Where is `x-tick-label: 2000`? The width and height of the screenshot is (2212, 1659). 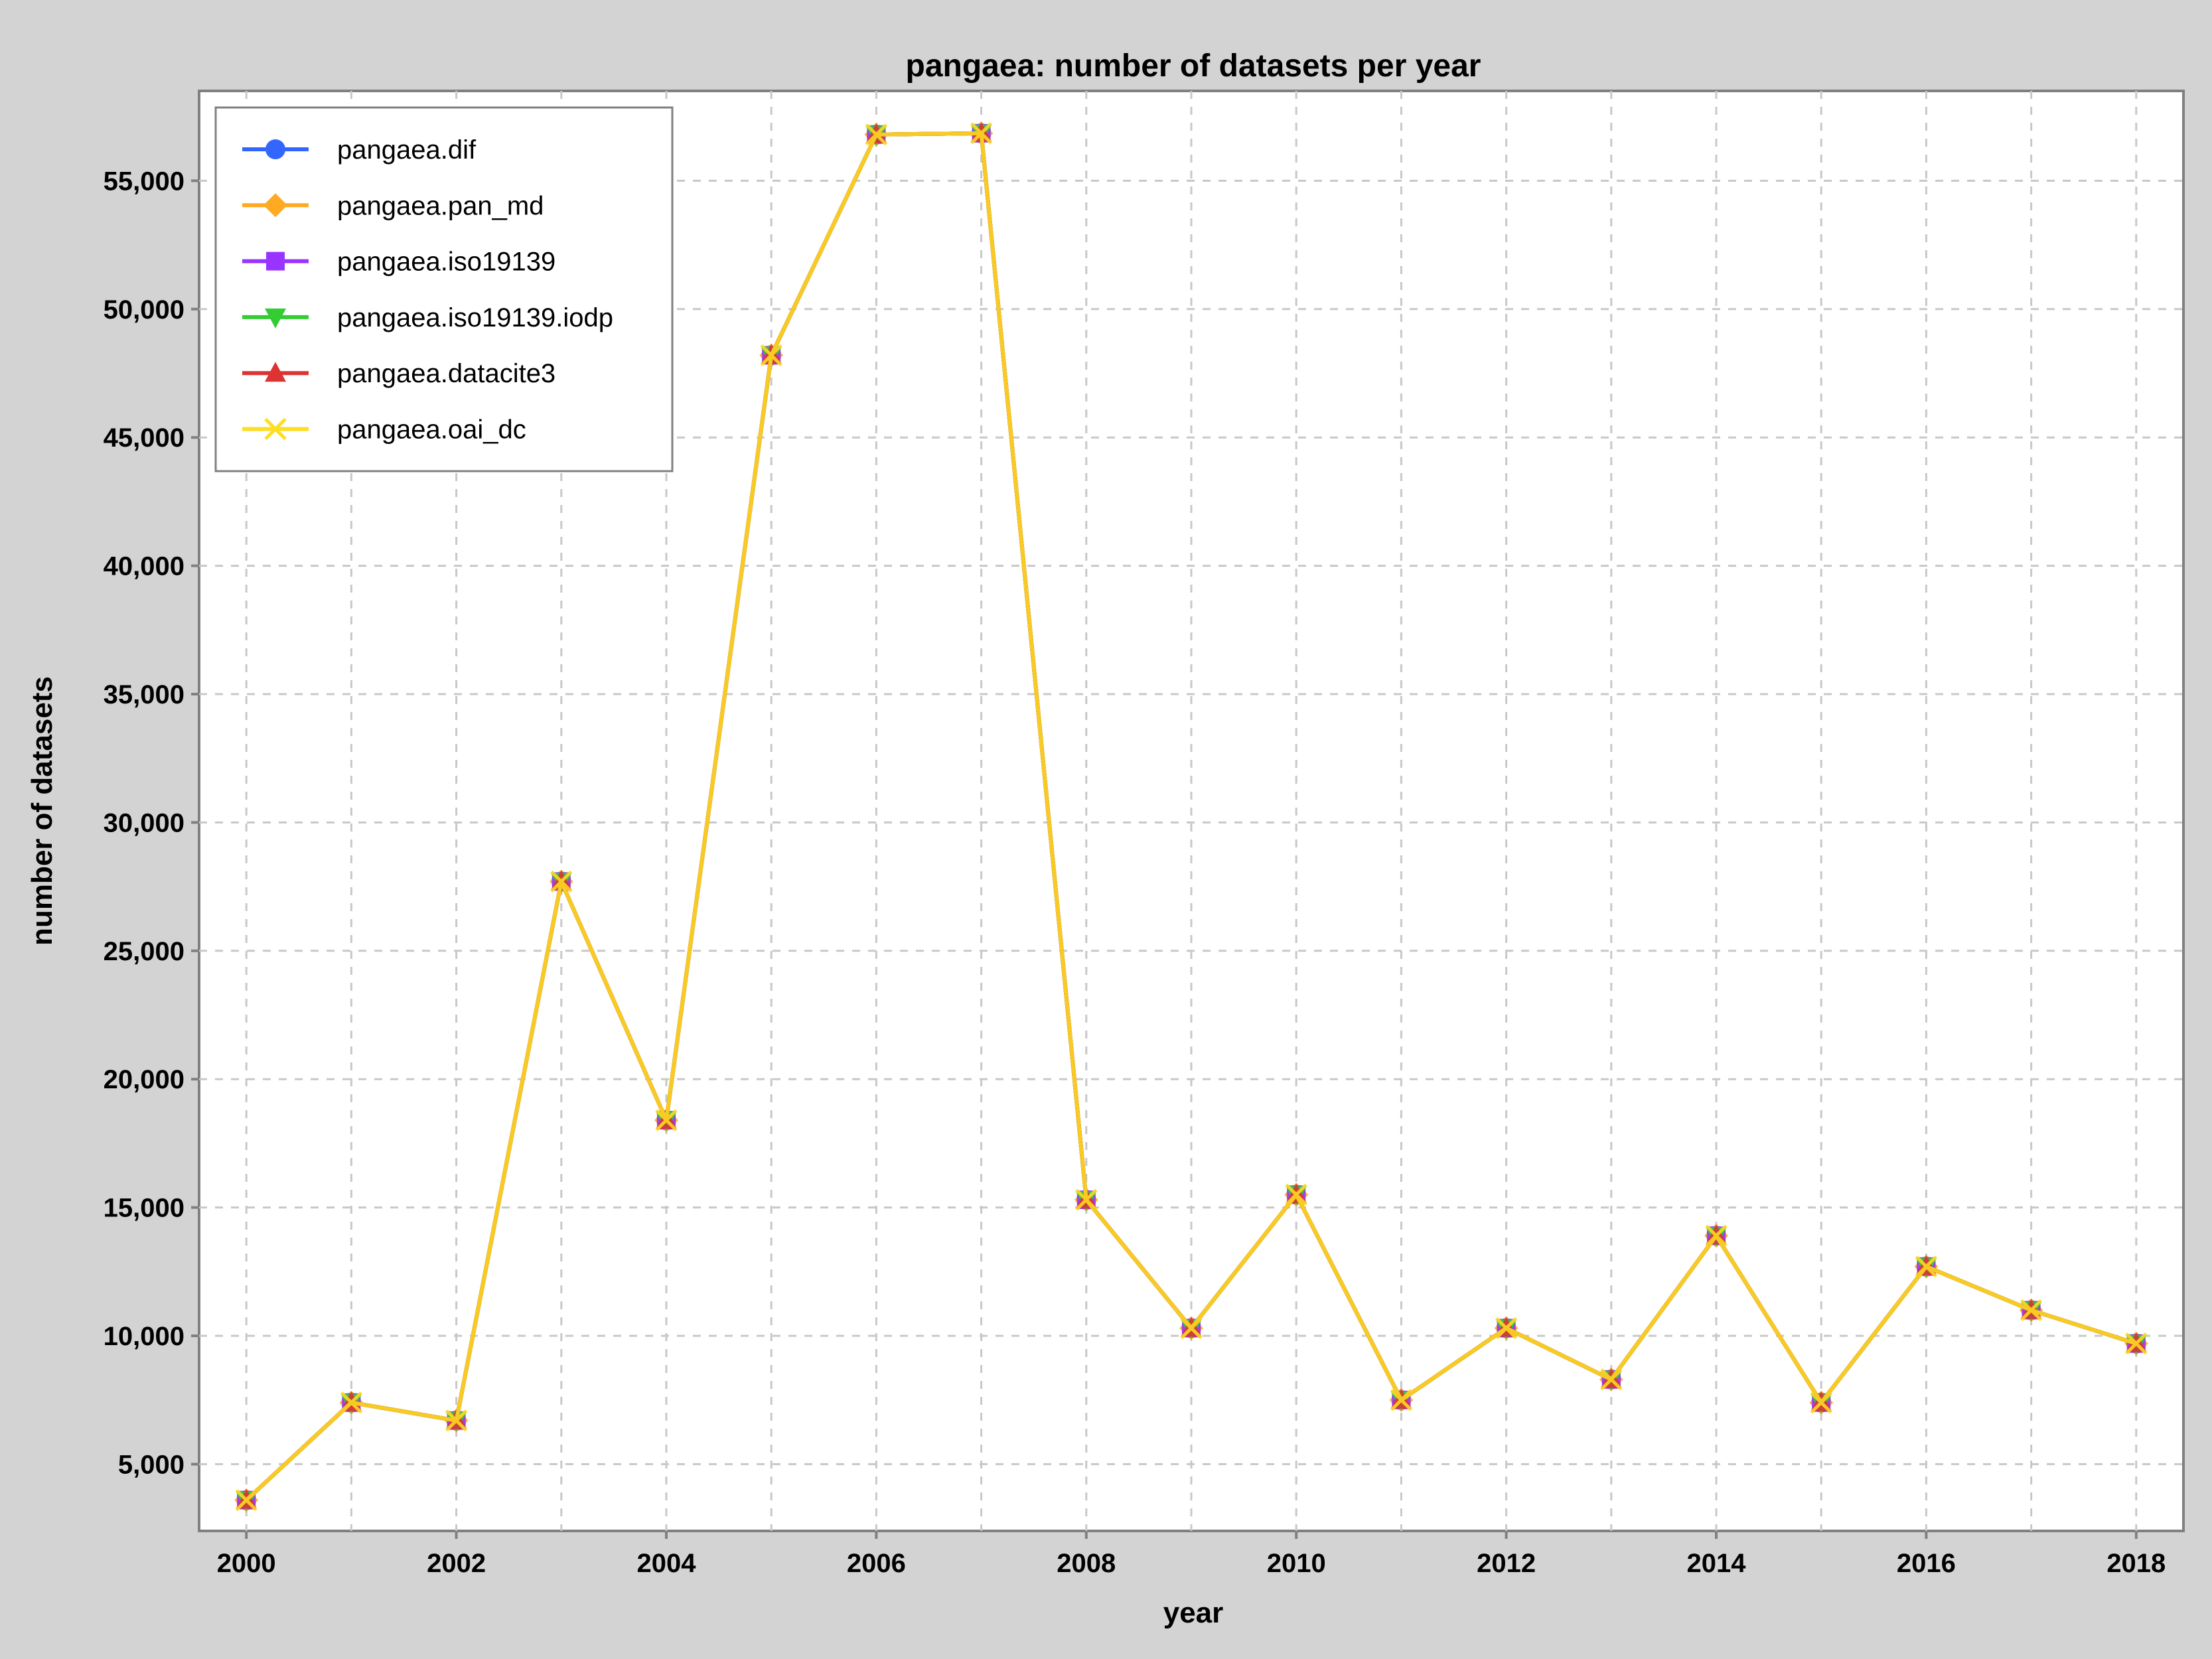 x-tick-label: 2000 is located at coordinates (247, 1563).